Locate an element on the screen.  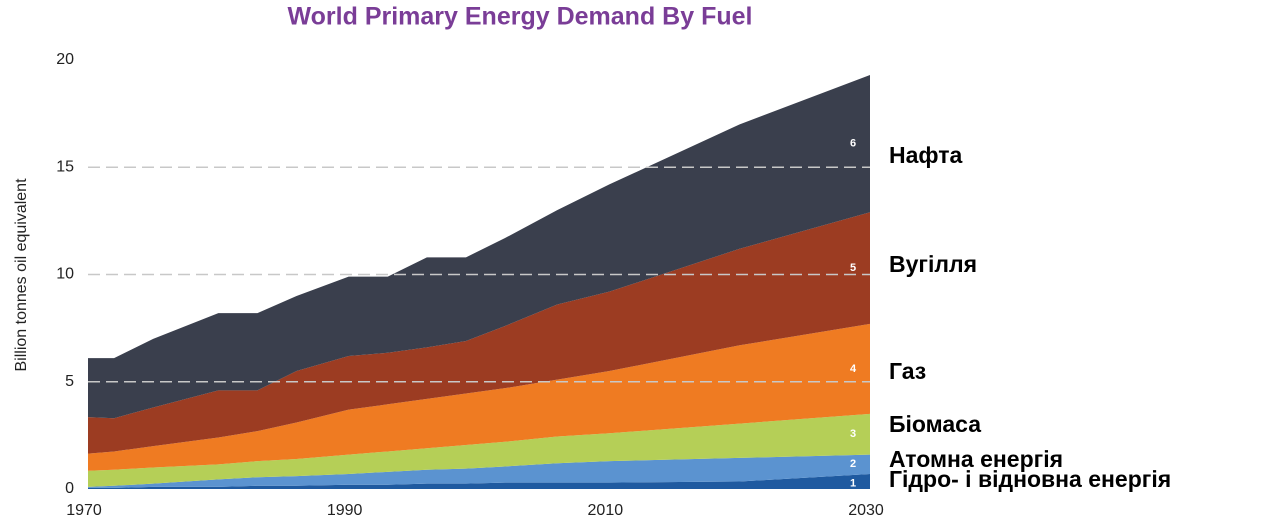
area-number: 5 is located at coordinates (853, 268).